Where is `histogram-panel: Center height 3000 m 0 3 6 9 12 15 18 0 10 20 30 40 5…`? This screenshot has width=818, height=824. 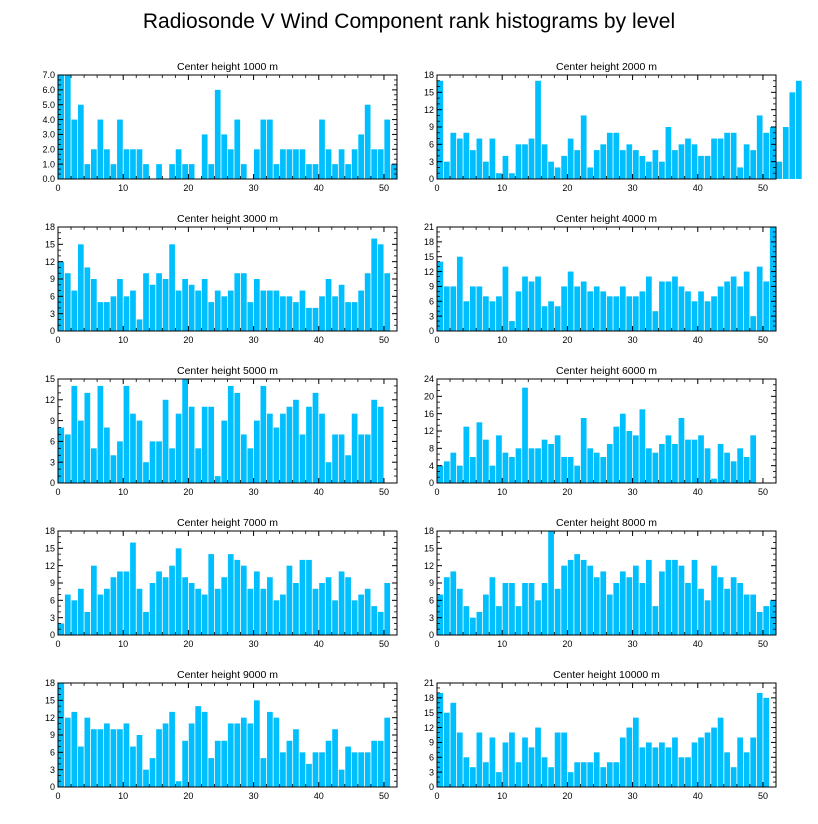
histogram-panel: Center height 3000 m 0 3 6 9 12 15 18 0 10 20 30 40 5… is located at coordinates (221, 279).